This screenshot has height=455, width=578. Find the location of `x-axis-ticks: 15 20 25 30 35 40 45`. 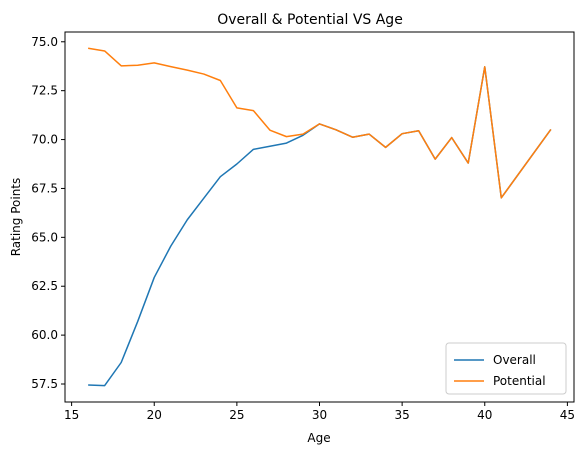

x-axis-ticks: 15 20 25 30 35 40 45 is located at coordinates (319, 412).